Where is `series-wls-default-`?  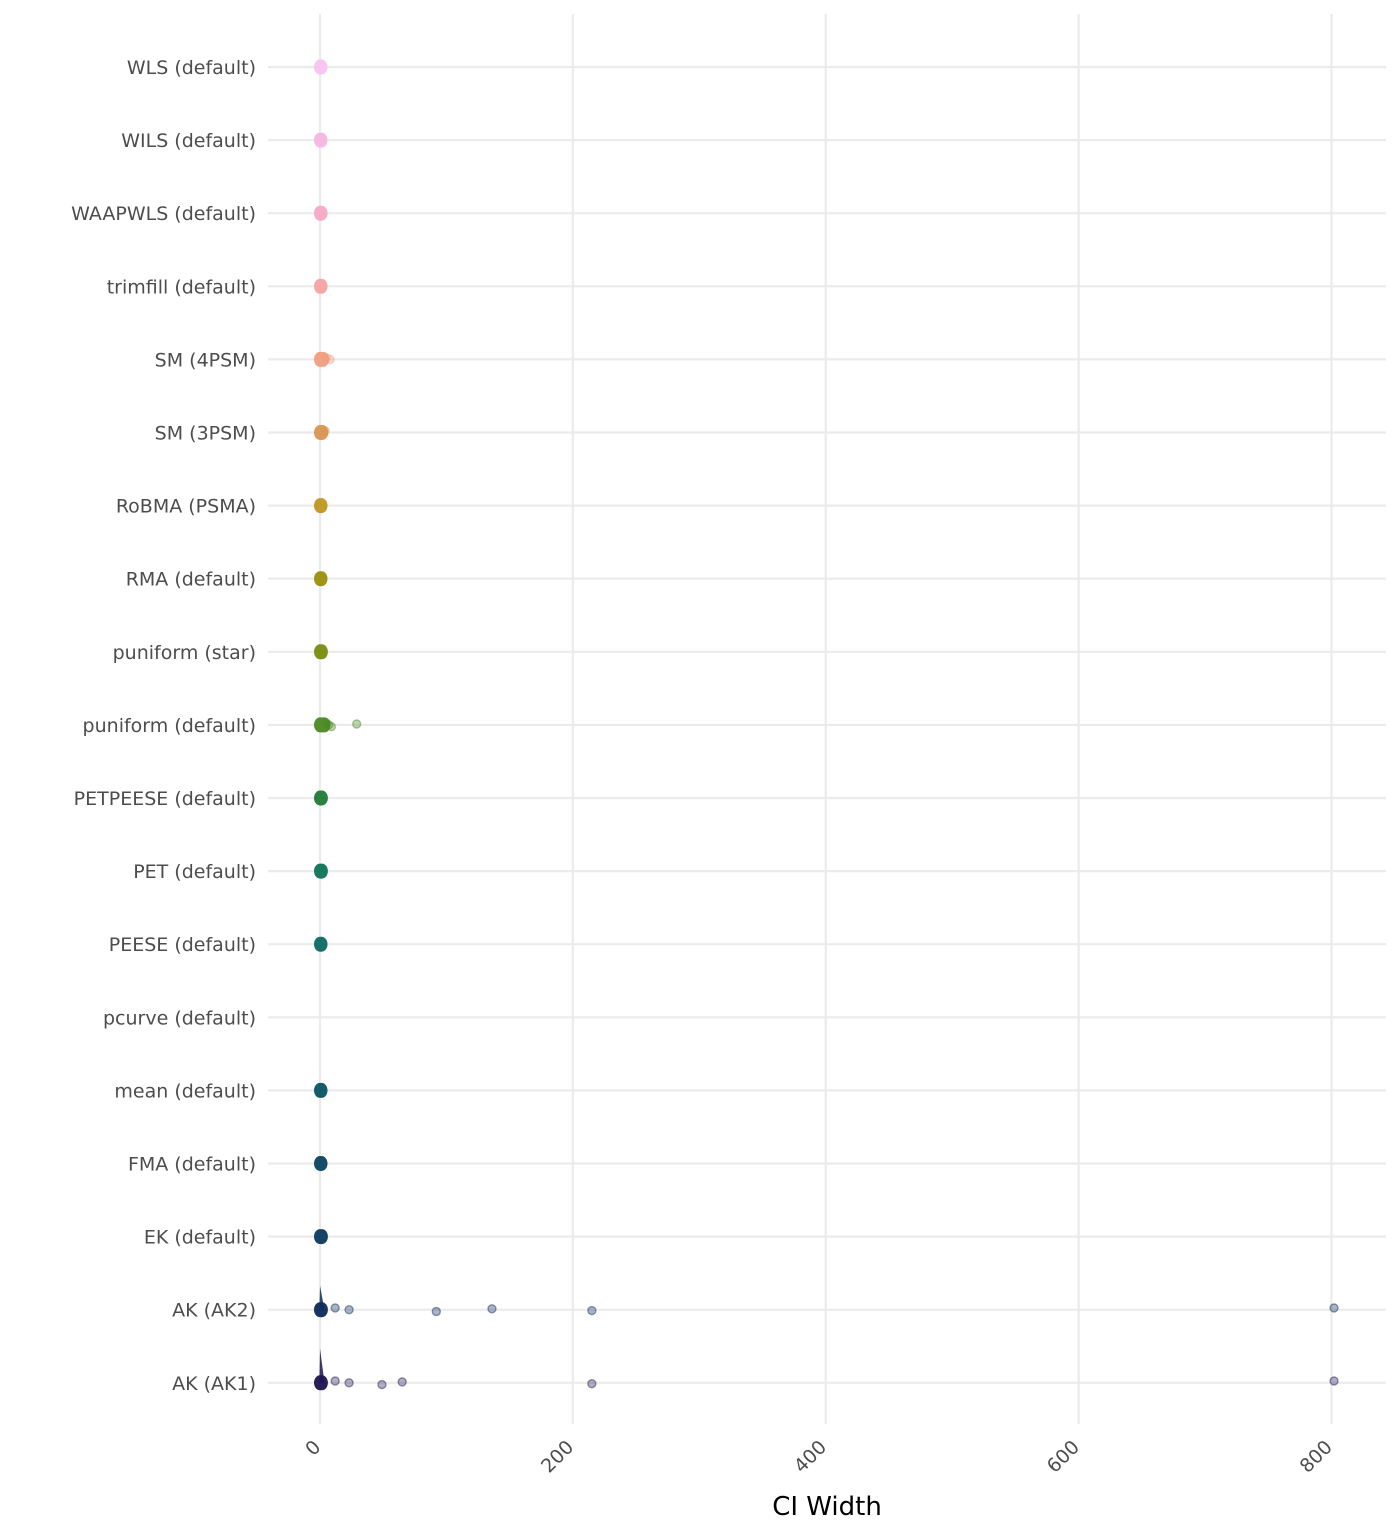
series-wls-default- is located at coordinates (321, 67).